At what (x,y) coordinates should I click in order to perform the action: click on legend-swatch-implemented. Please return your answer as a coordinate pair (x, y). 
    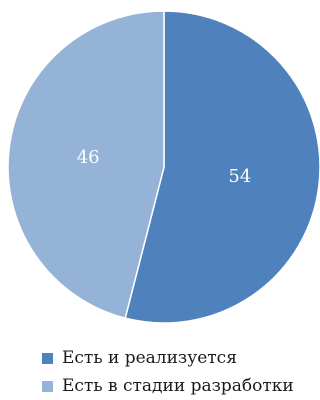
    Looking at the image, I should click on (47, 358).